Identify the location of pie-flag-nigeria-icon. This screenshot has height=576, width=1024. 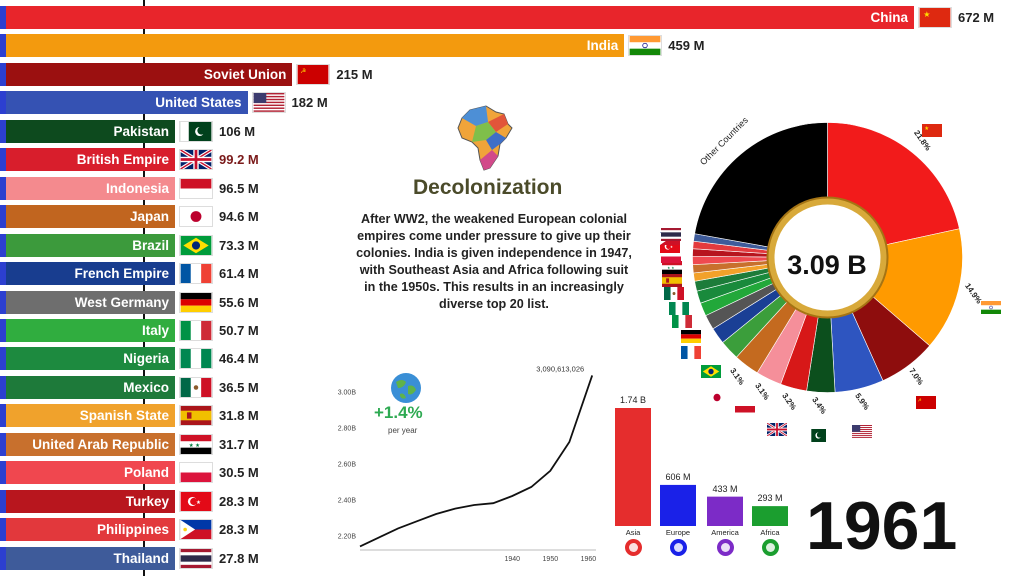
(679, 308).